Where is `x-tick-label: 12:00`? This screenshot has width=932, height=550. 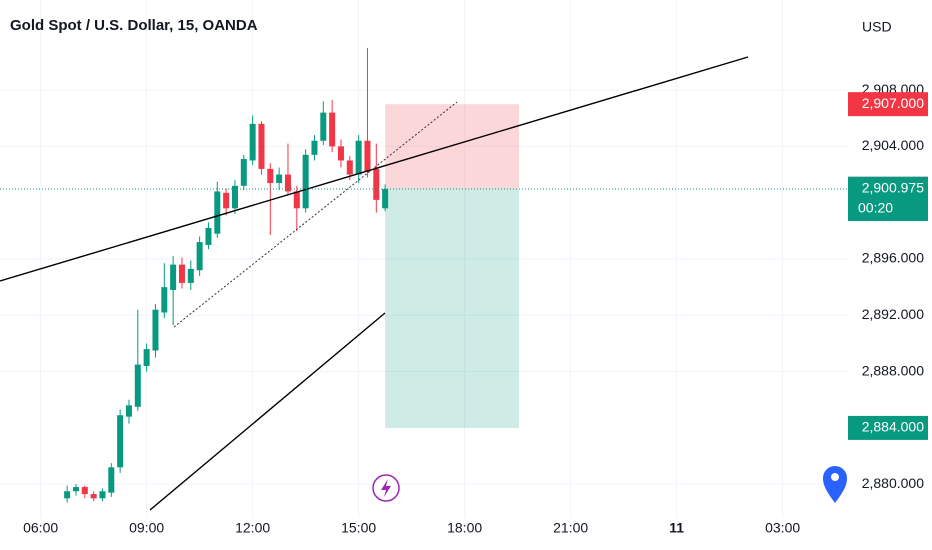 x-tick-label: 12:00 is located at coordinates (252, 528).